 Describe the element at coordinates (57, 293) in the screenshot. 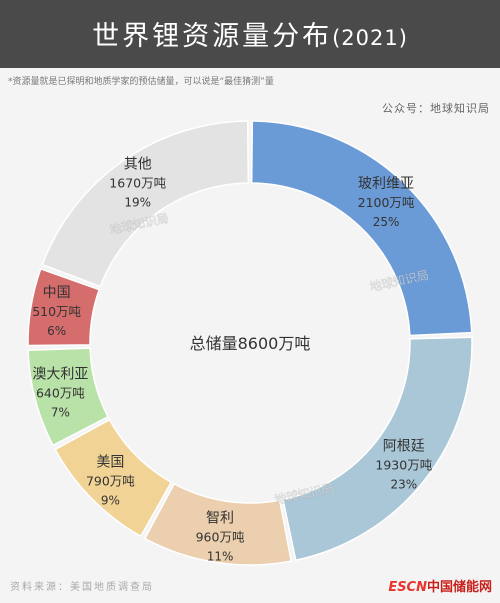

I see `slice-name: 中国` at that location.